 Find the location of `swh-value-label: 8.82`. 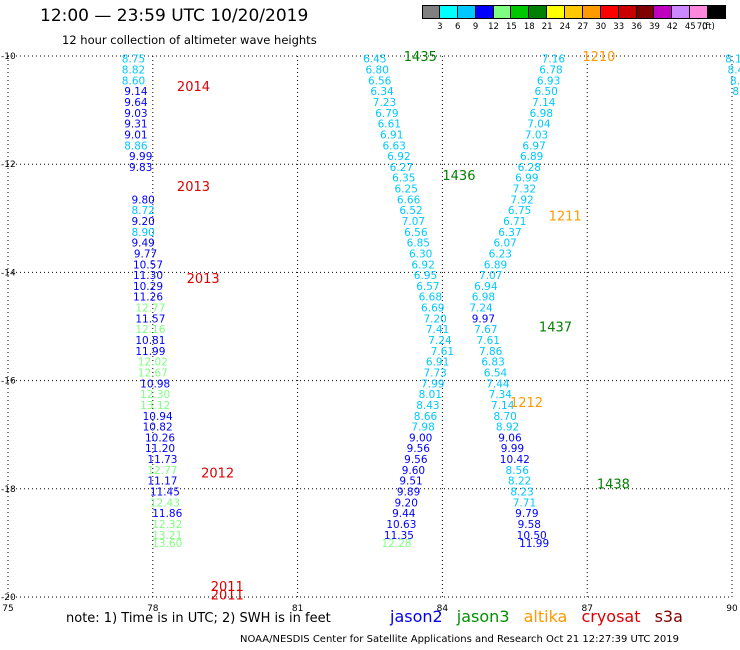

swh-value-label: 8.82 is located at coordinates (133, 71).